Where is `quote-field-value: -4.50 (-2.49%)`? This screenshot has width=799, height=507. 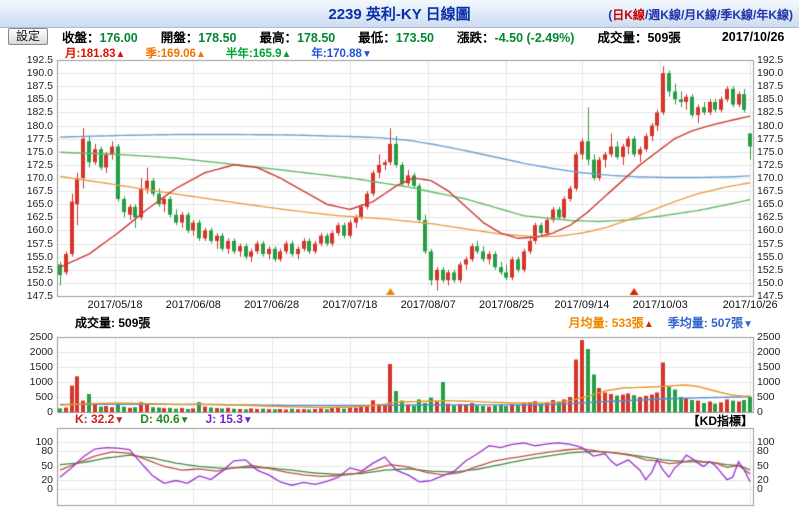
quote-field-value: -4.50 (-2.49%) is located at coordinates (534, 38).